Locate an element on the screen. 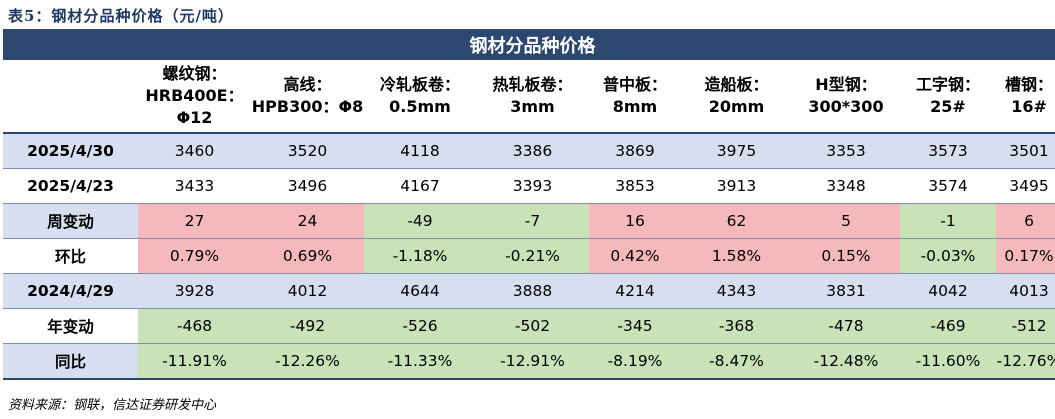 This screenshot has width=1055, height=419. table-cell: 0.79% is located at coordinates (194, 256).